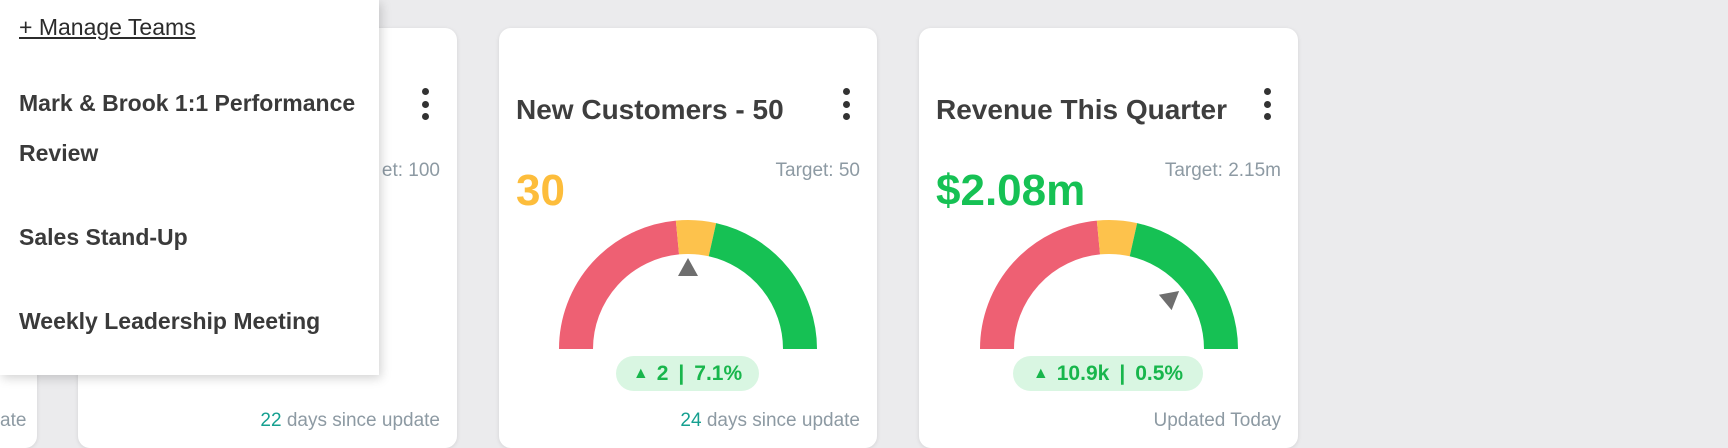  Describe the element at coordinates (1159, 373) in the screenshot. I see `change-percent: 0.5%` at that location.